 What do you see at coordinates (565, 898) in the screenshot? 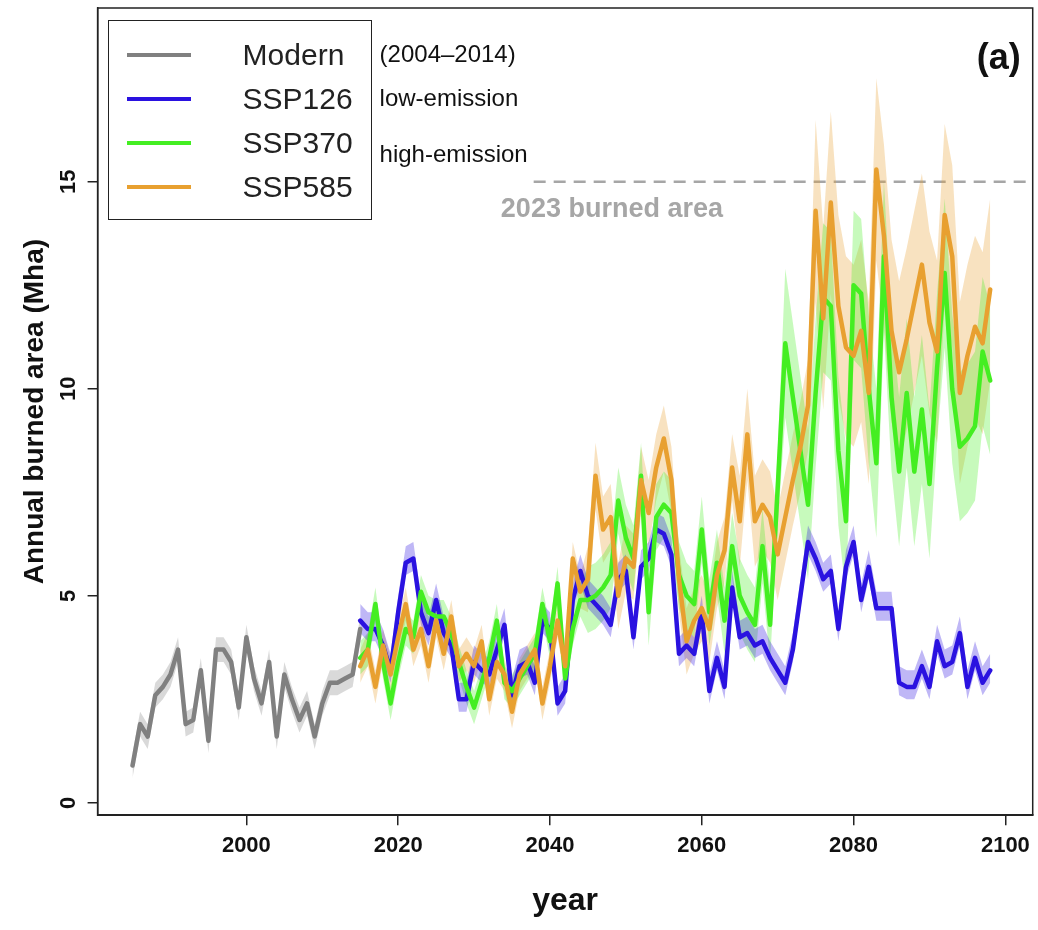
I see `x-axis-title: year` at bounding box center [565, 898].